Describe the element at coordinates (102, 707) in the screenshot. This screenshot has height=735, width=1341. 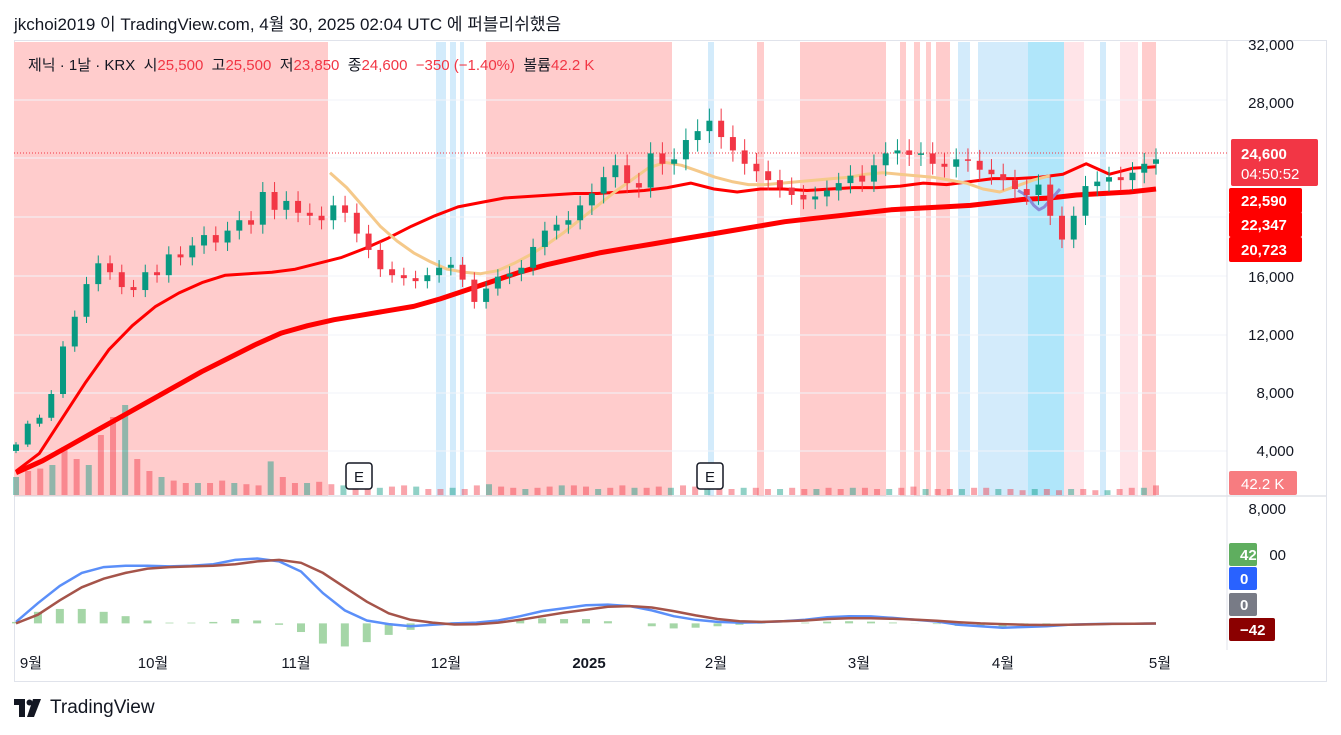
I see `footer-brand: TradingView` at that location.